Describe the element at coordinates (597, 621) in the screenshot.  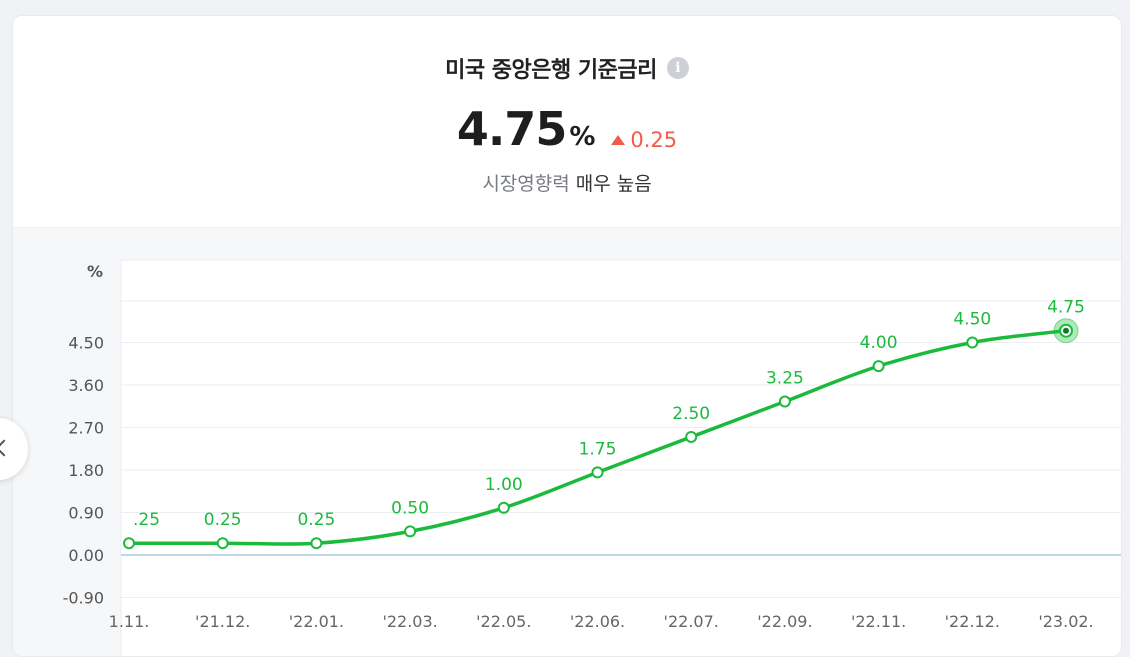
I see `x-tick-label: '22.06.` at that location.